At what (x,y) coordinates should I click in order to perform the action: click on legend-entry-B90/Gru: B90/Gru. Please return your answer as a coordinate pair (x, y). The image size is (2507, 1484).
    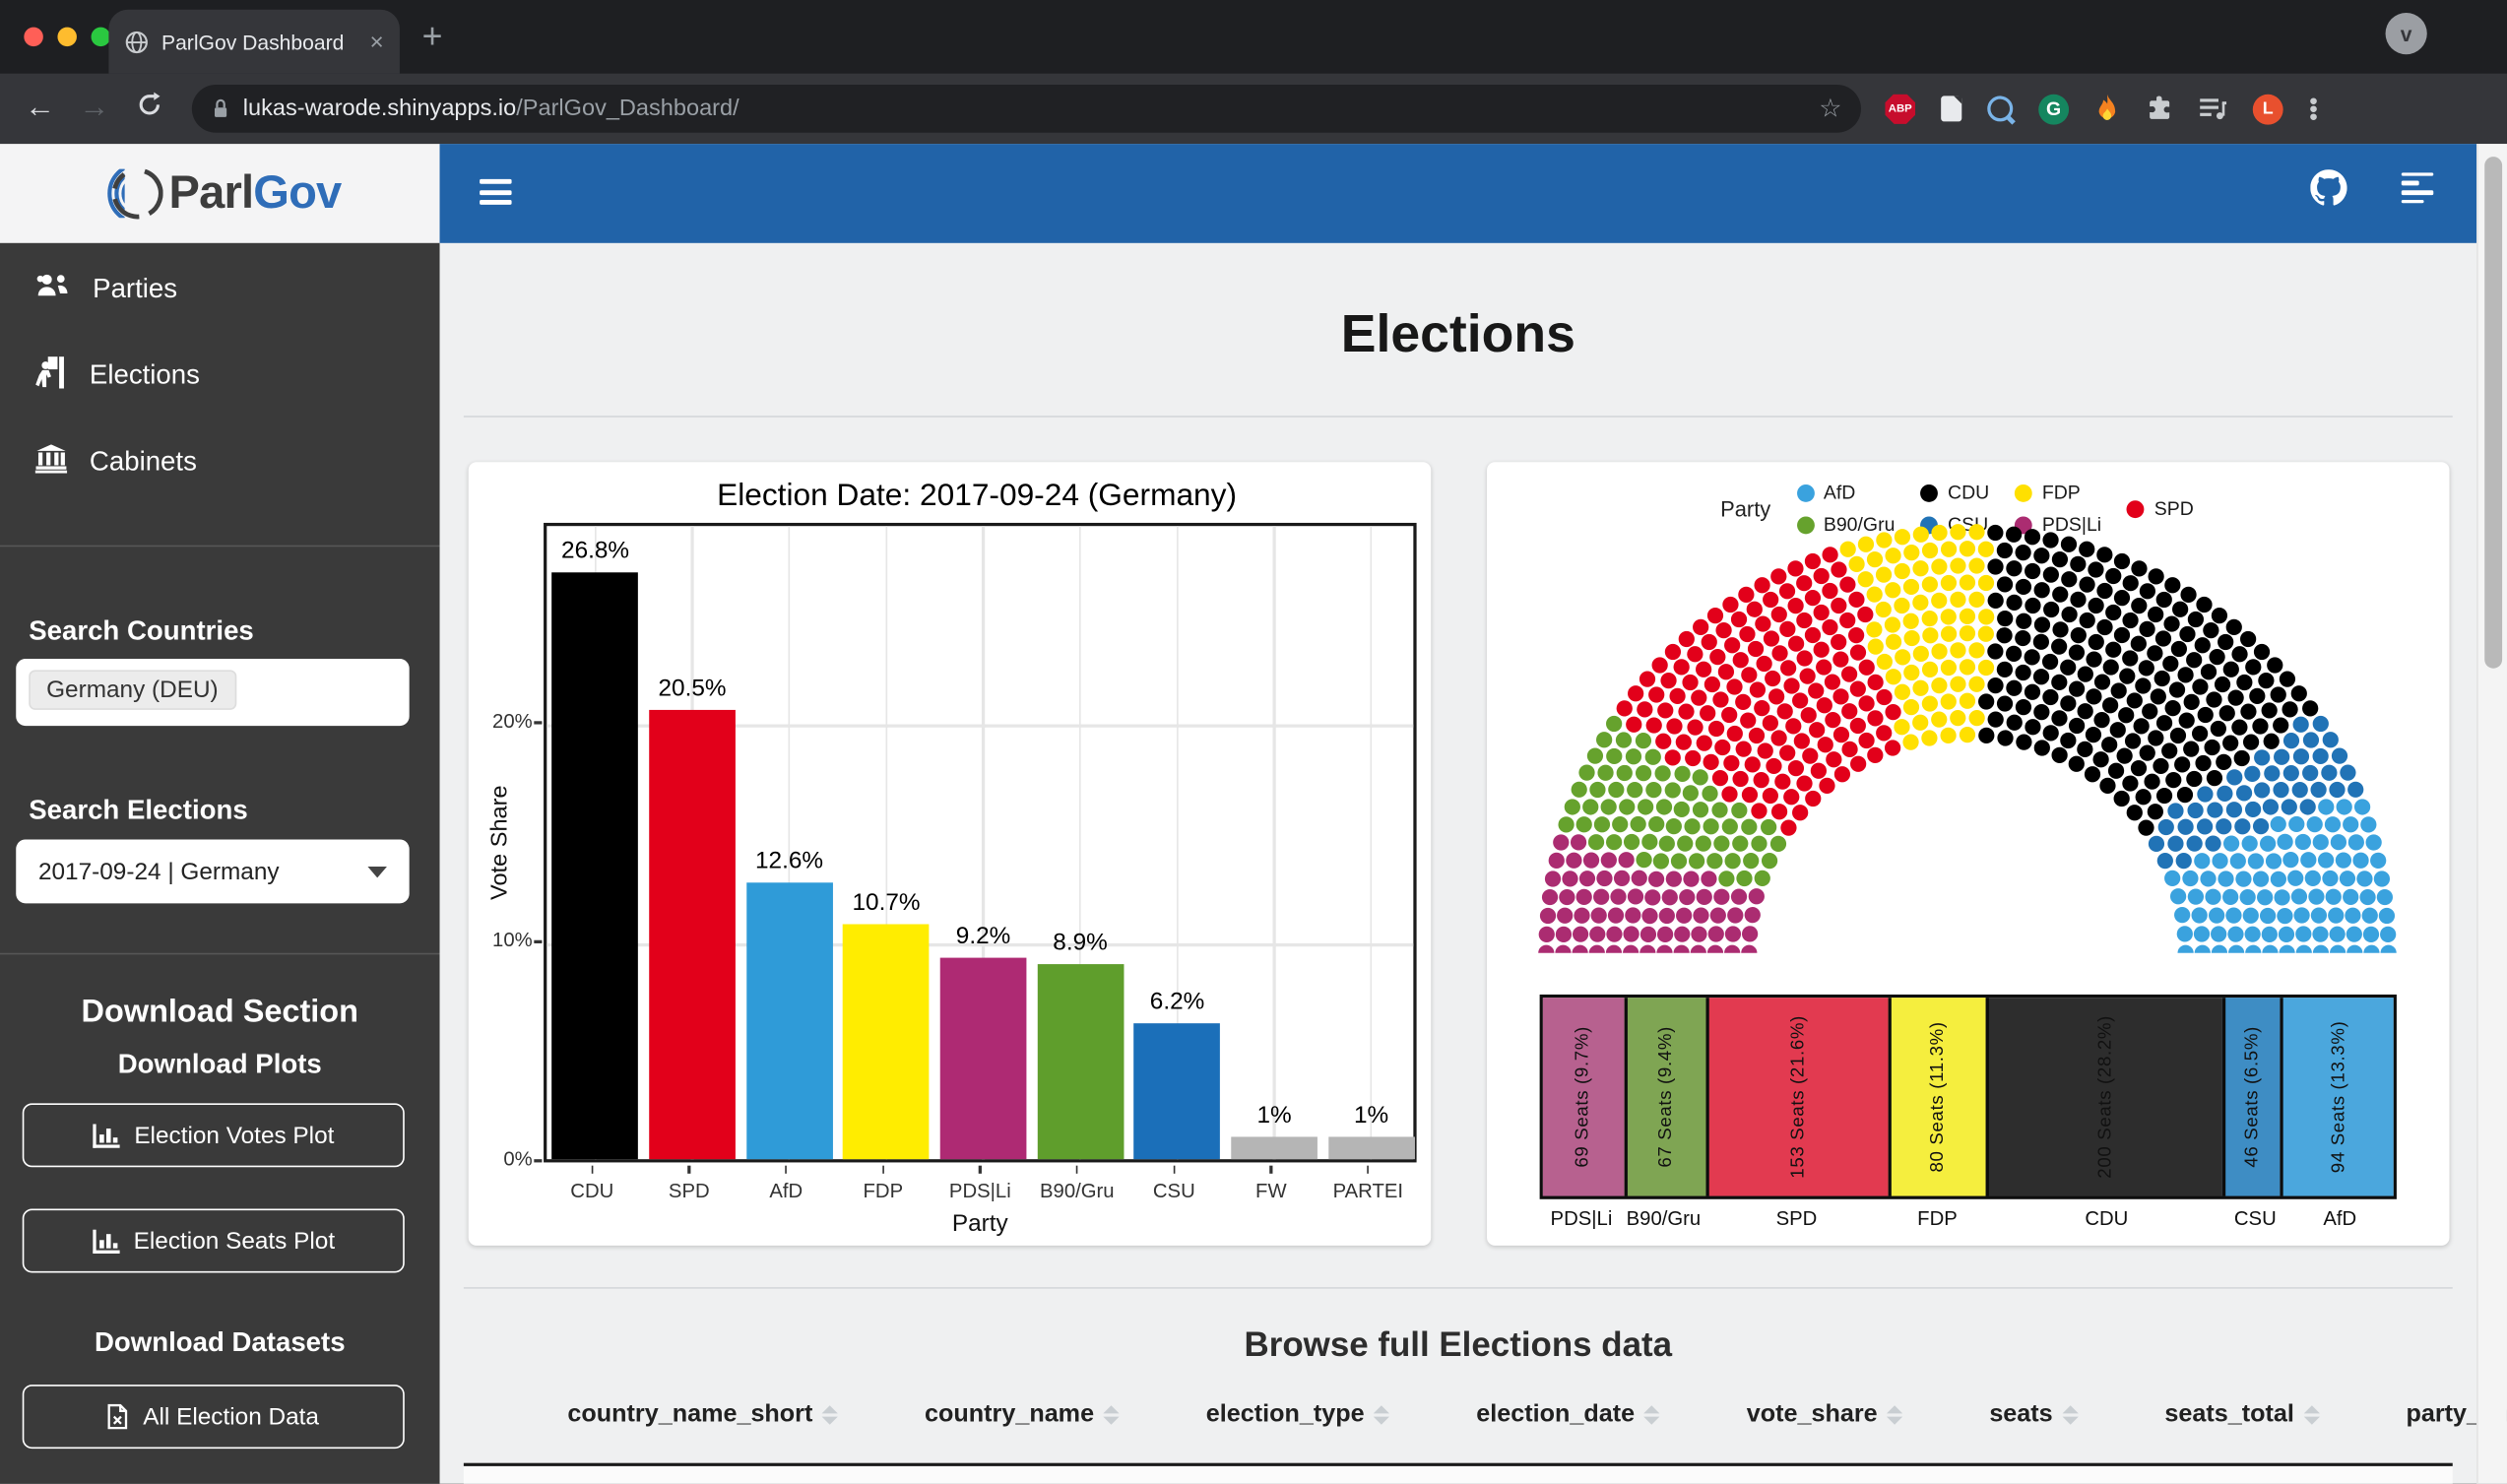
    Looking at the image, I should click on (1845, 524).